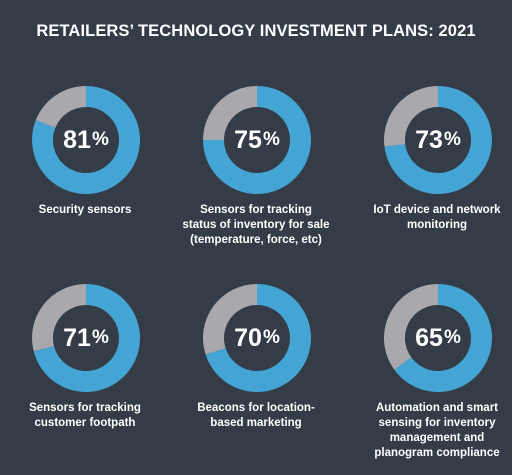  Describe the element at coordinates (429, 337) in the screenshot. I see `donut-value-number: 65` at that location.